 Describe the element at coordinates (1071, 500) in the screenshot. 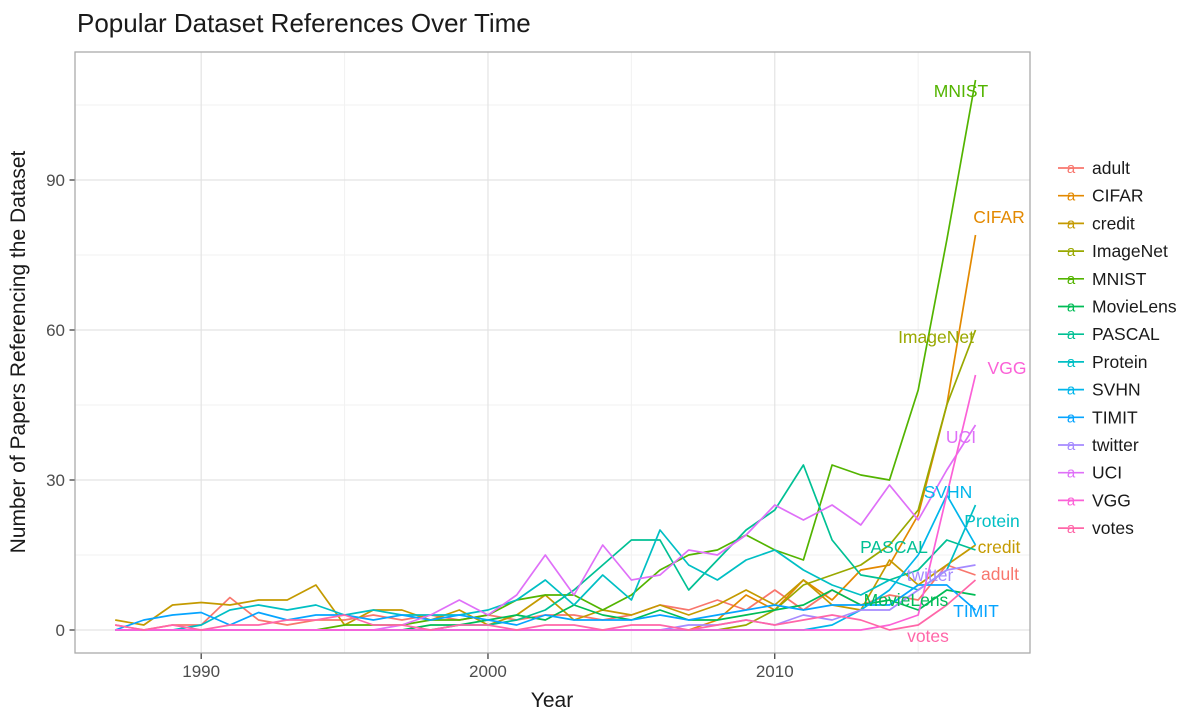

I see `legend-key-glyph-VGG: a` at that location.